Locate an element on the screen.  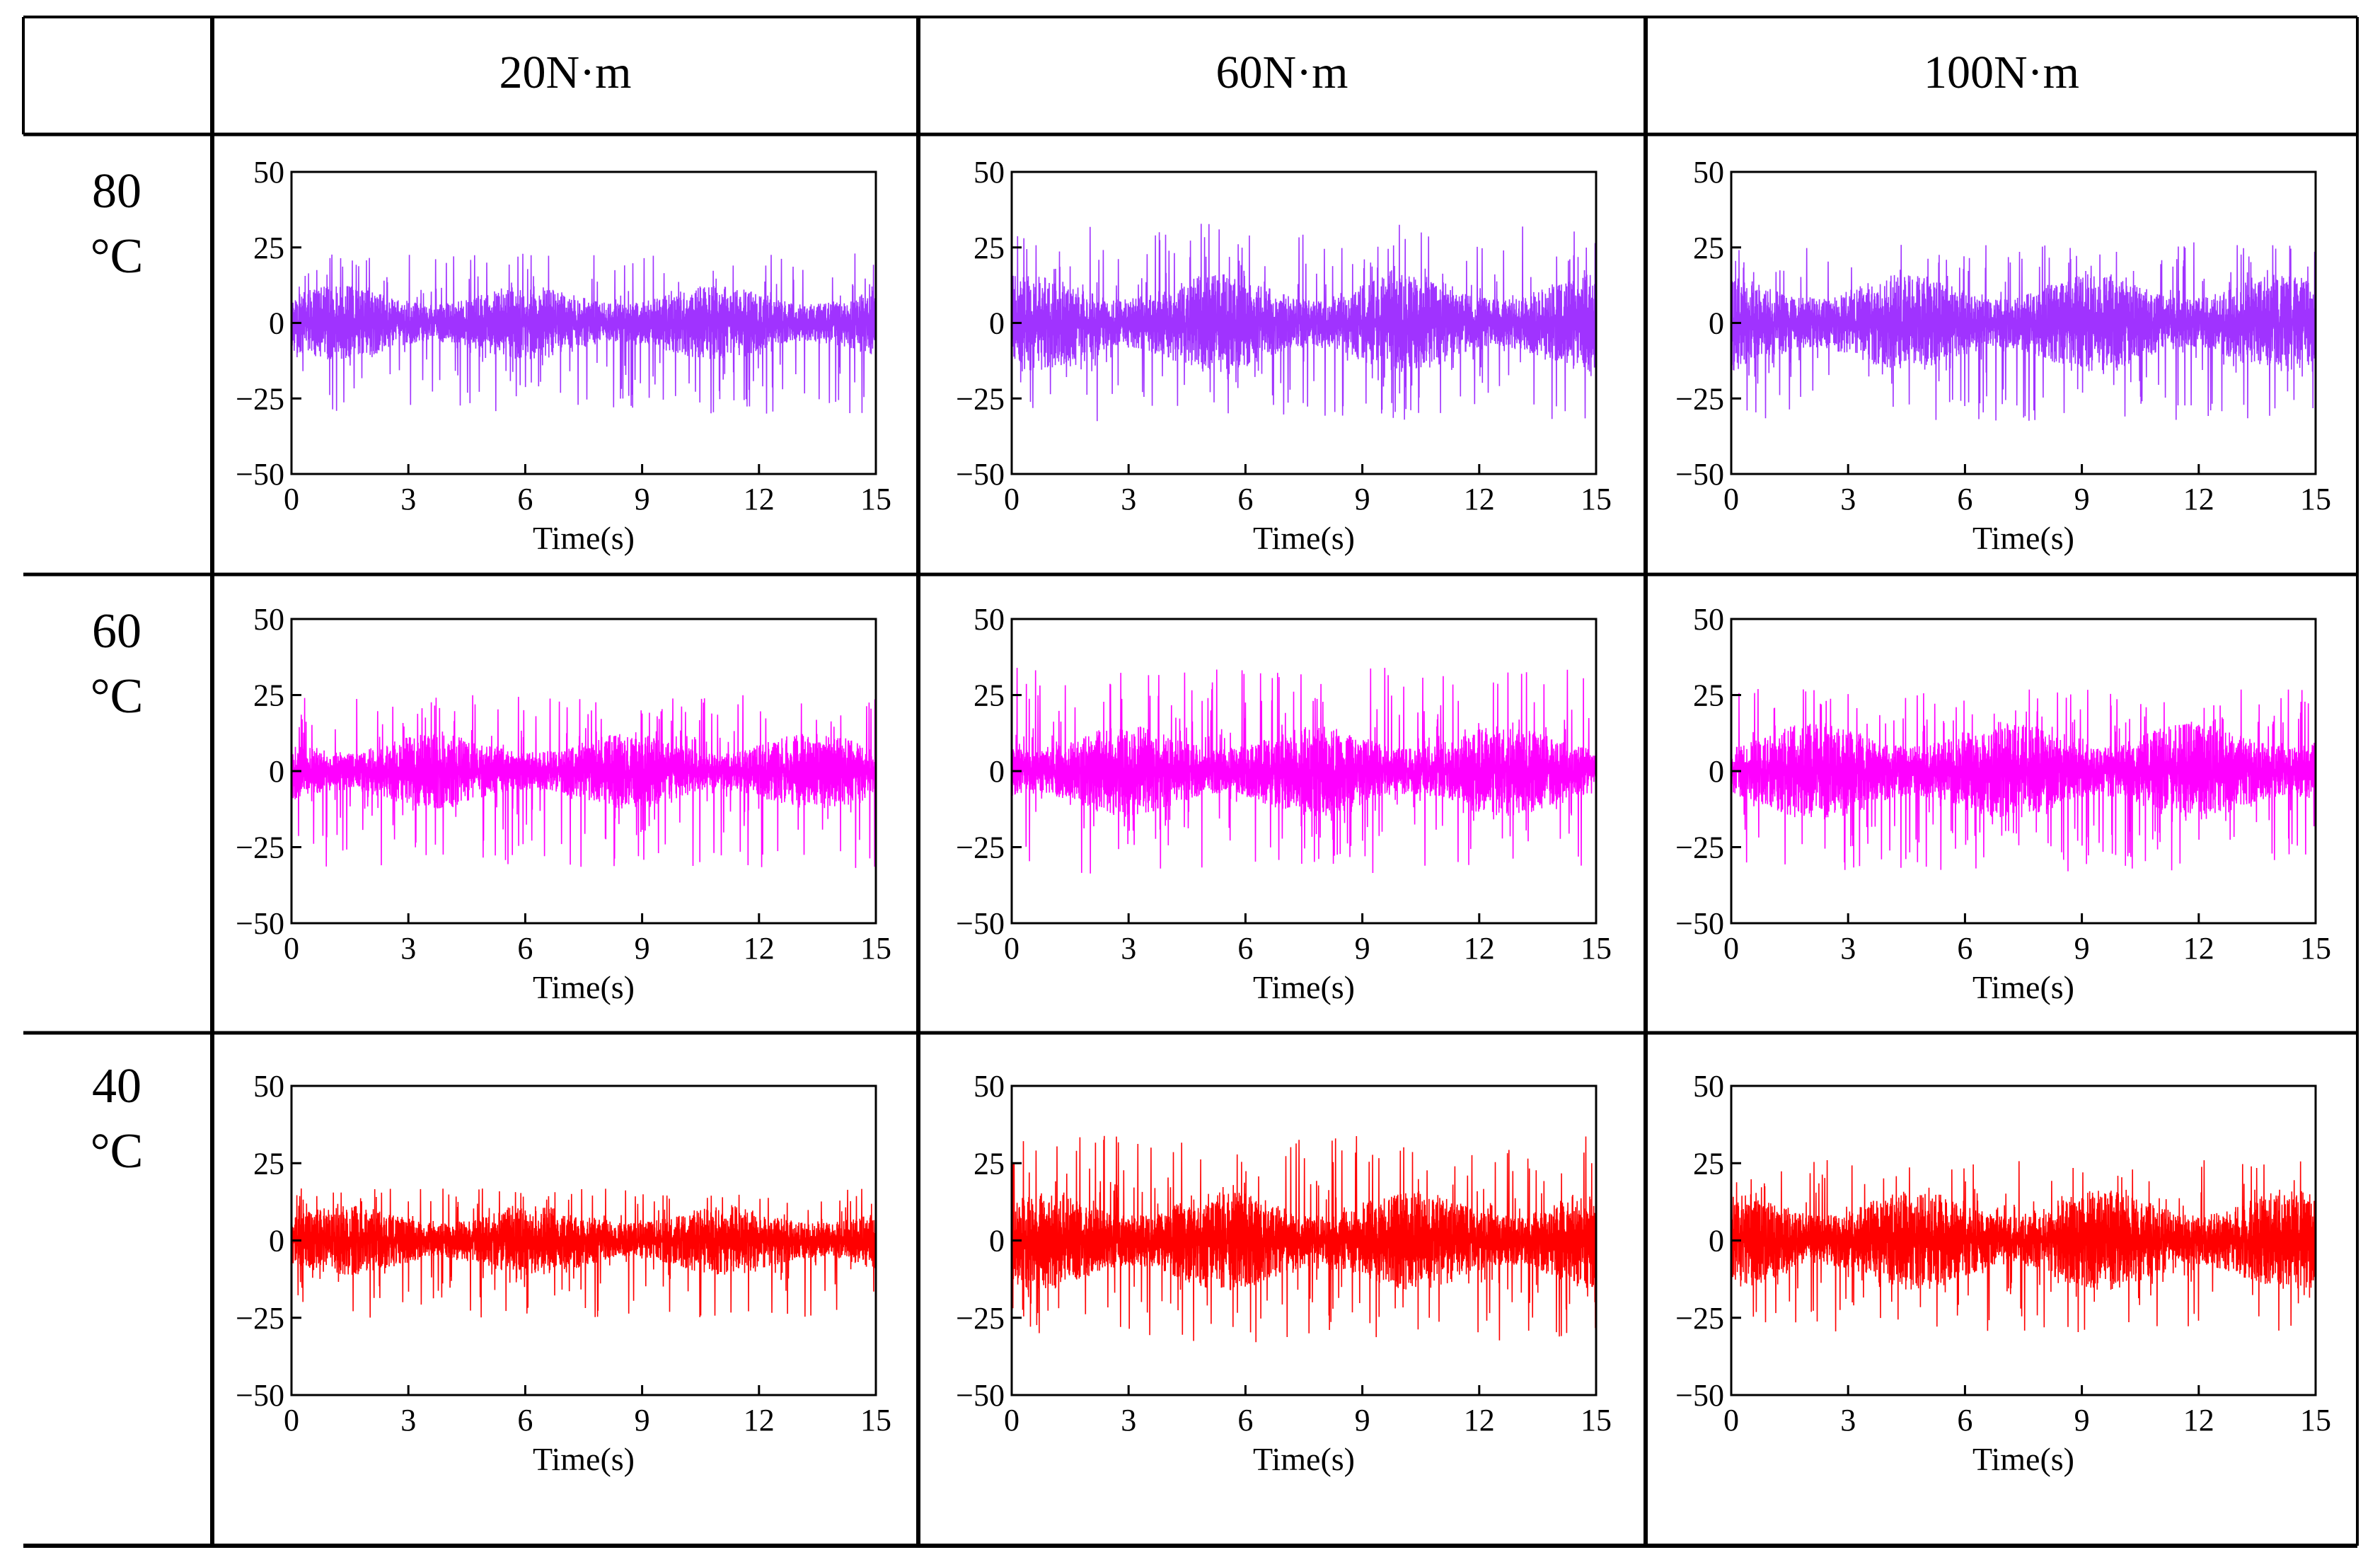
row-temp-value: 80 is located at coordinates (116, 191).